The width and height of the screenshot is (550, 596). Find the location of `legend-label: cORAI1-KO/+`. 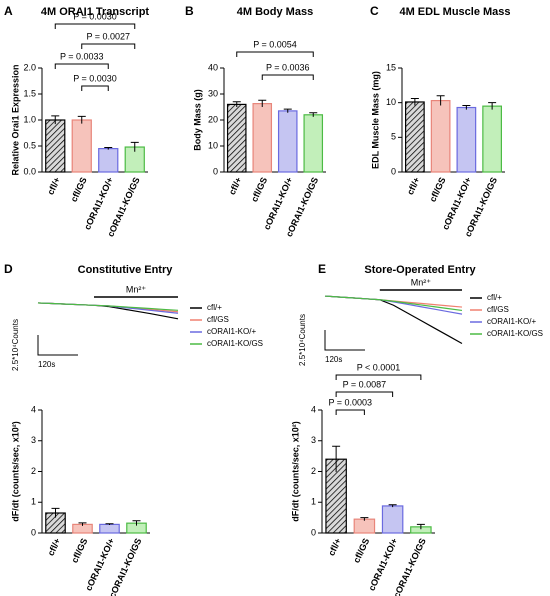

legend-label: cORAI1-KO/+ is located at coordinates (511, 321).